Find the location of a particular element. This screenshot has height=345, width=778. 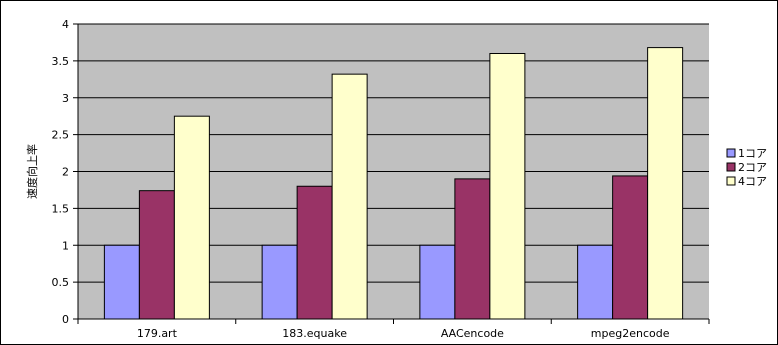

y-tick-label: 3 is located at coordinates (65, 98).